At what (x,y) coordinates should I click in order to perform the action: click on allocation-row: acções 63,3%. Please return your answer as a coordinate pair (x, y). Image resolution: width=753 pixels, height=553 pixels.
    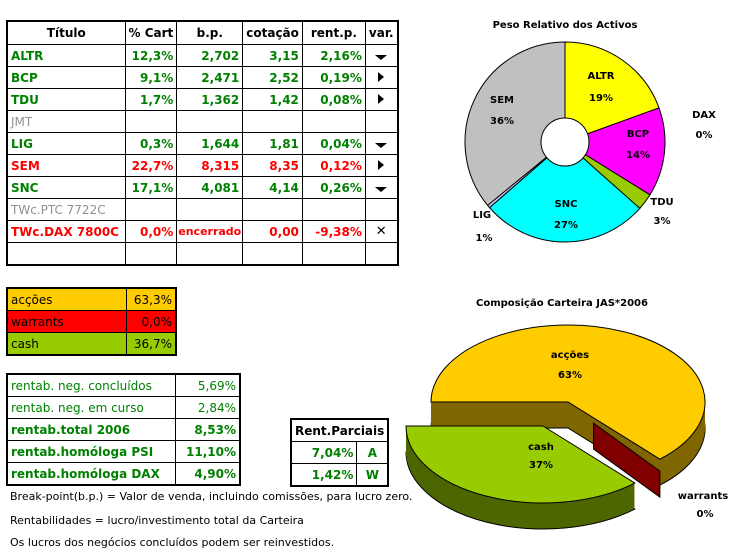
    Looking at the image, I should click on (91, 299).